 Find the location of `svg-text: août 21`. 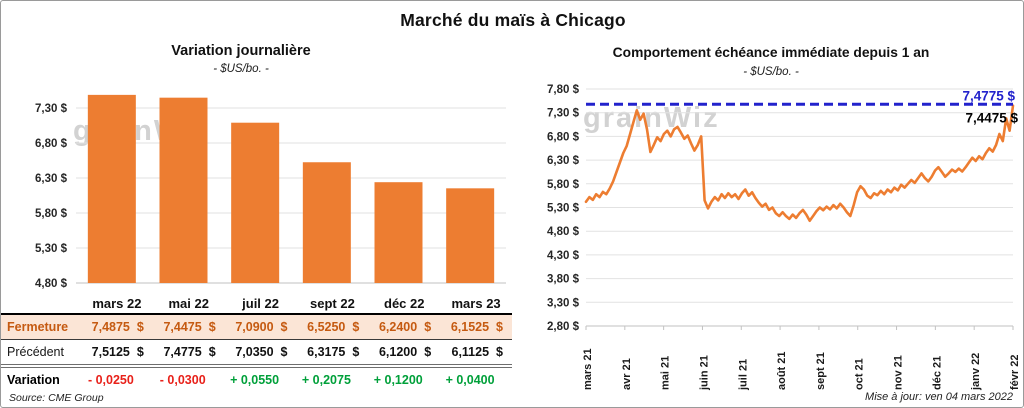

svg-text: août 21 is located at coordinates (782, 370).